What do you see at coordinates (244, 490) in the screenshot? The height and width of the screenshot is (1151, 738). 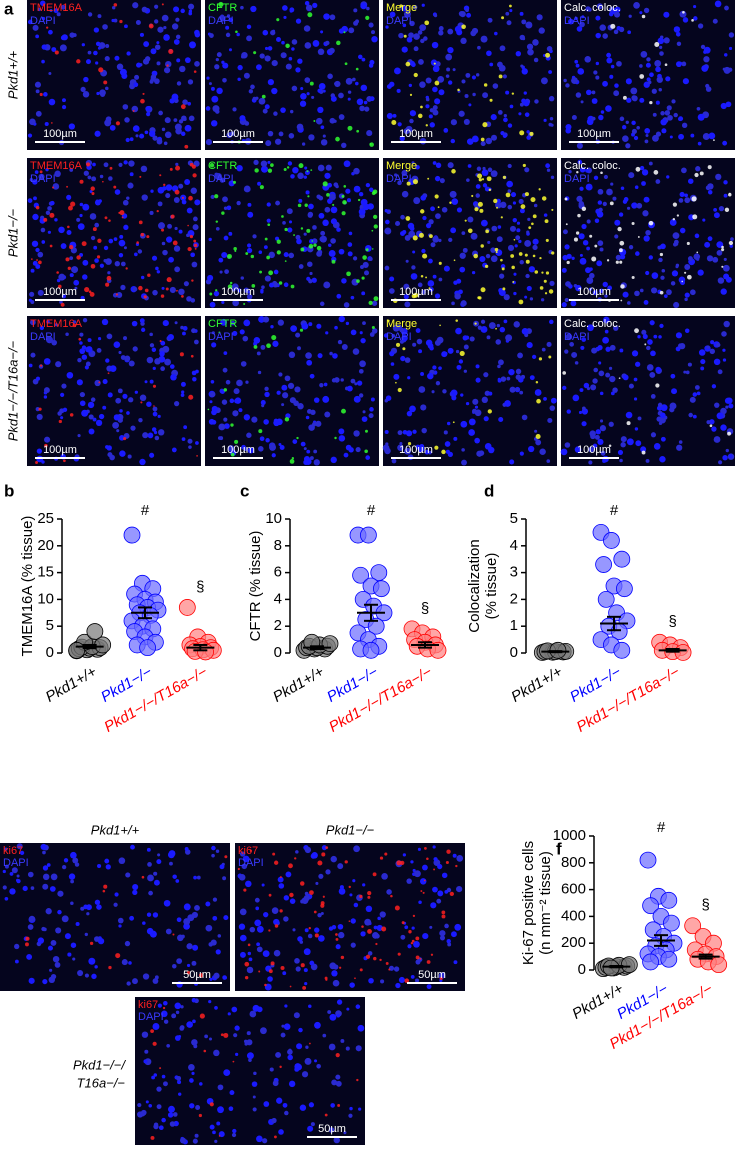 I see `panel-letter: c` at bounding box center [244, 490].